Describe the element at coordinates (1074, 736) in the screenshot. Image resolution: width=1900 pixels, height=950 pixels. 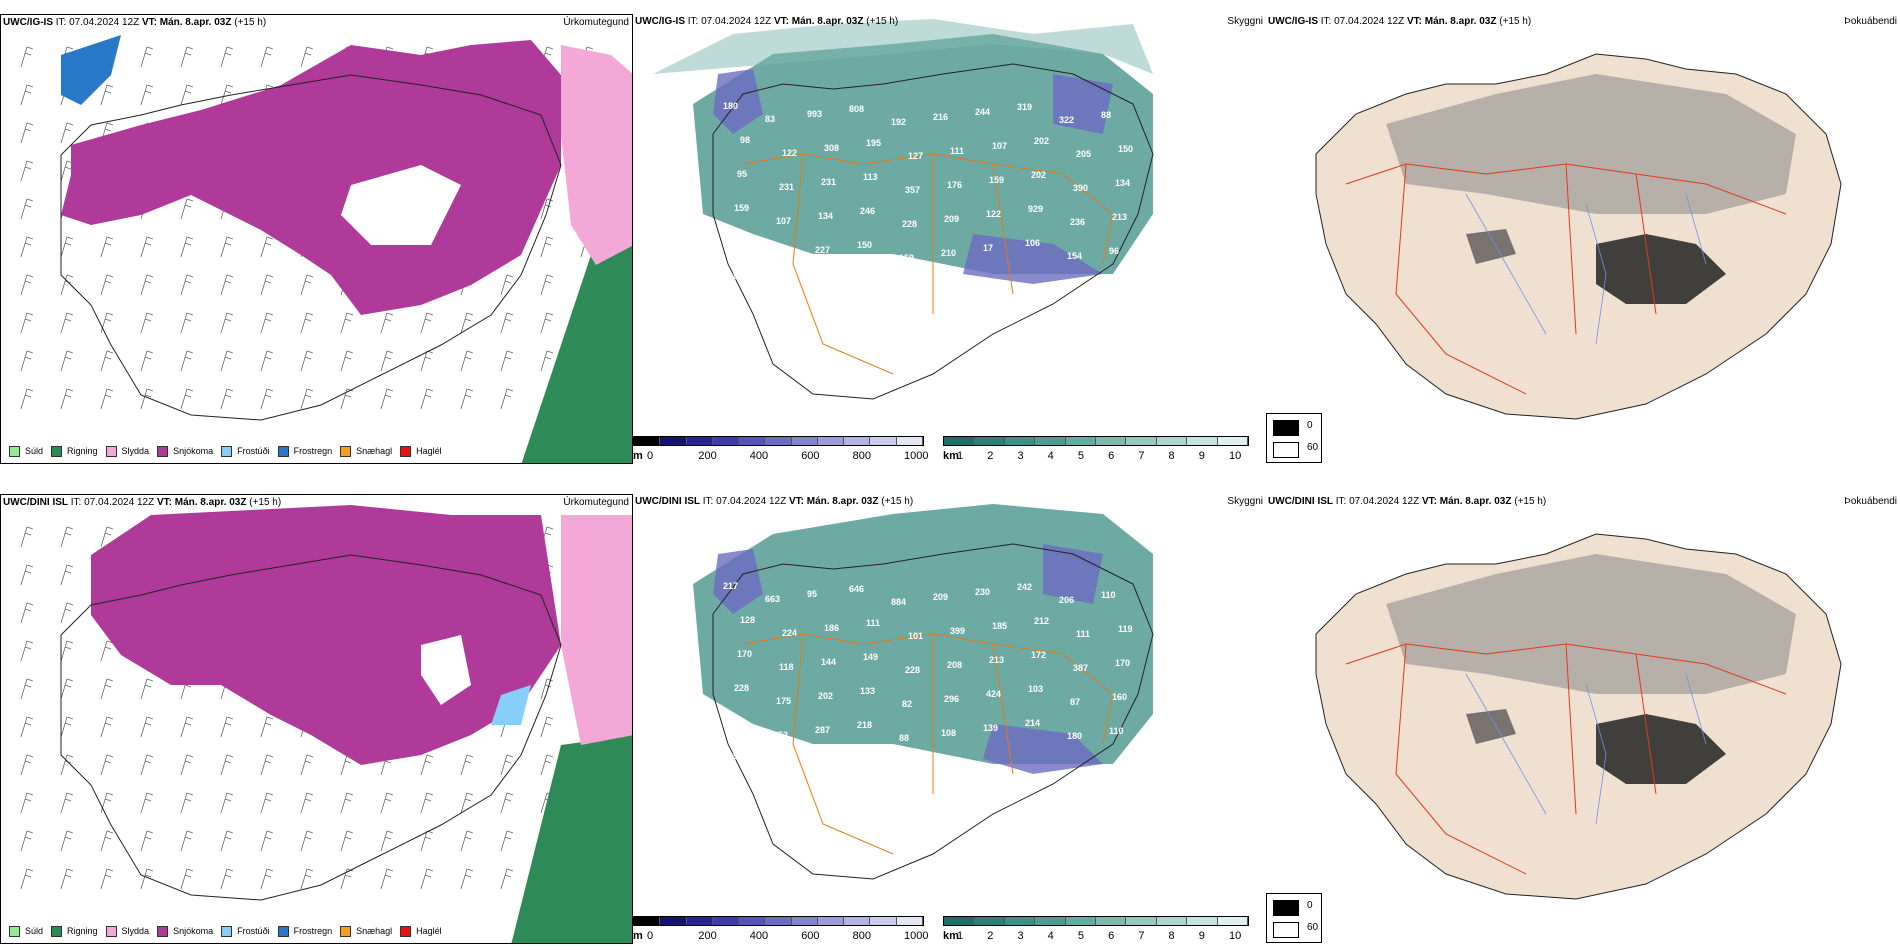
I see `cloud-base-label: 180` at that location.